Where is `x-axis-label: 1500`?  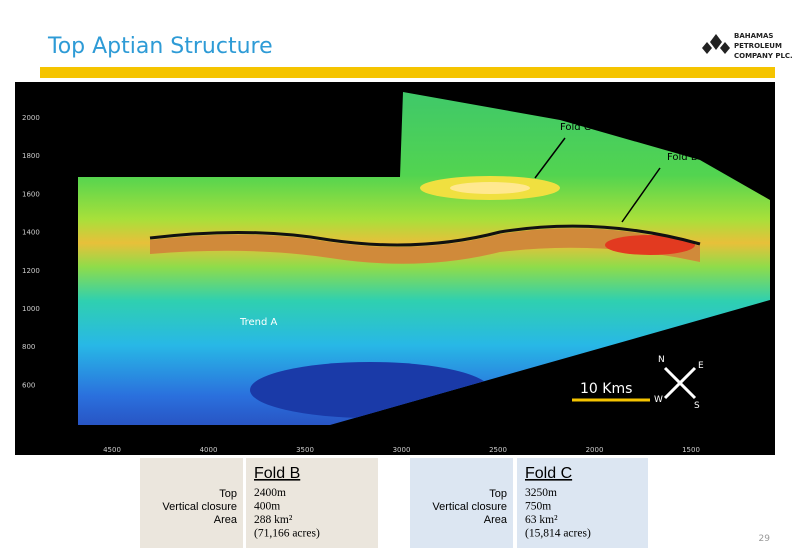
x-axis-label: 1500 is located at coordinates (691, 450).